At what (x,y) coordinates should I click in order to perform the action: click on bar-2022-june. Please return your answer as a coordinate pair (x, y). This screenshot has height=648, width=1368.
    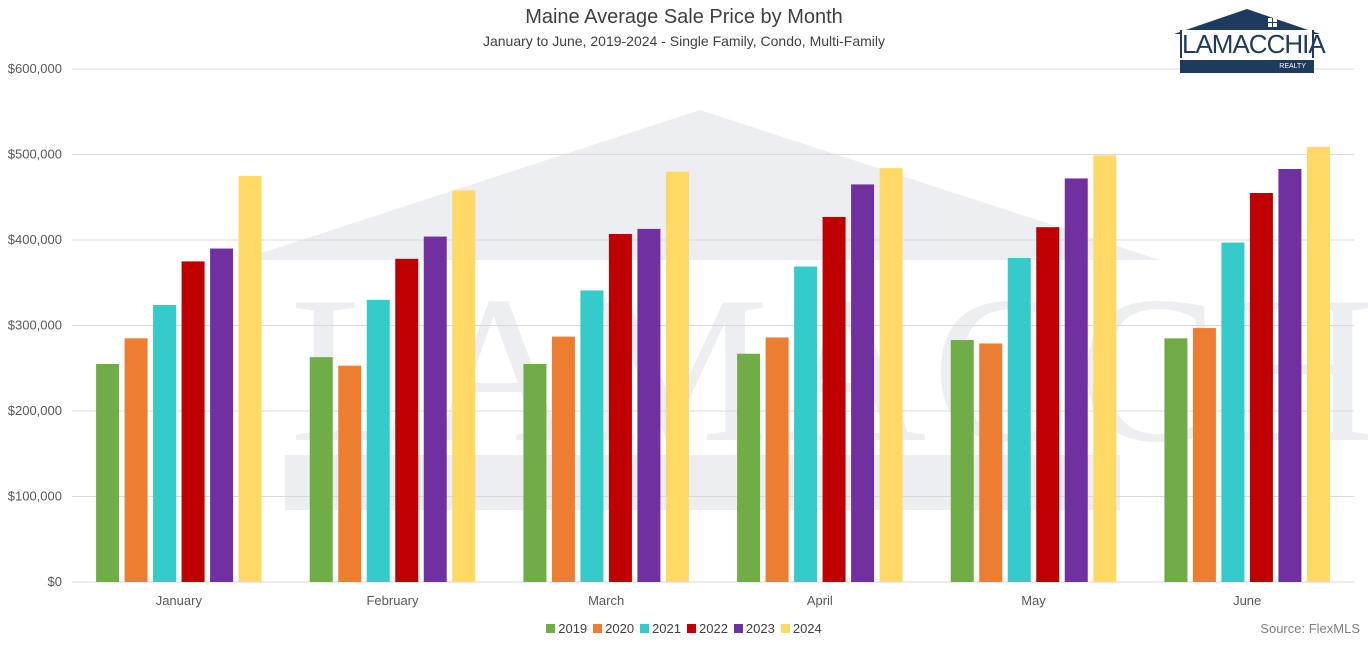
    Looking at the image, I should click on (1261, 387).